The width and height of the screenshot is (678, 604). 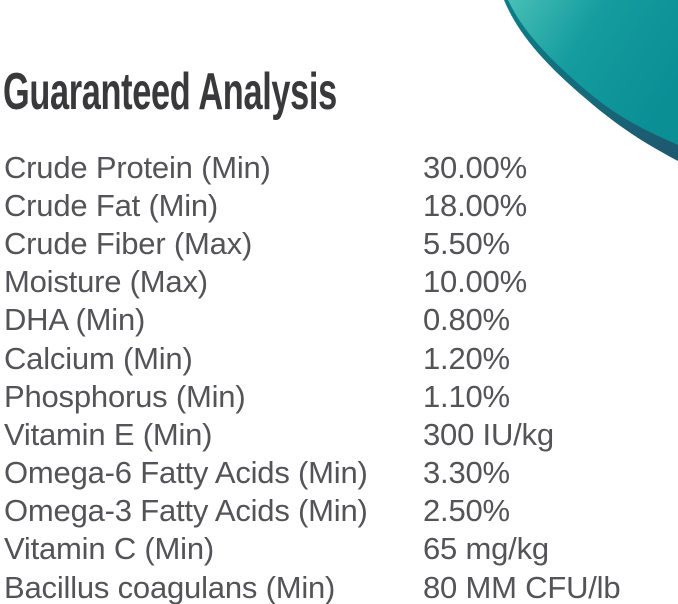 I want to click on analysis-row: Omega-6 Fatty Acids (Min) 3.30%, so click(x=341, y=473).